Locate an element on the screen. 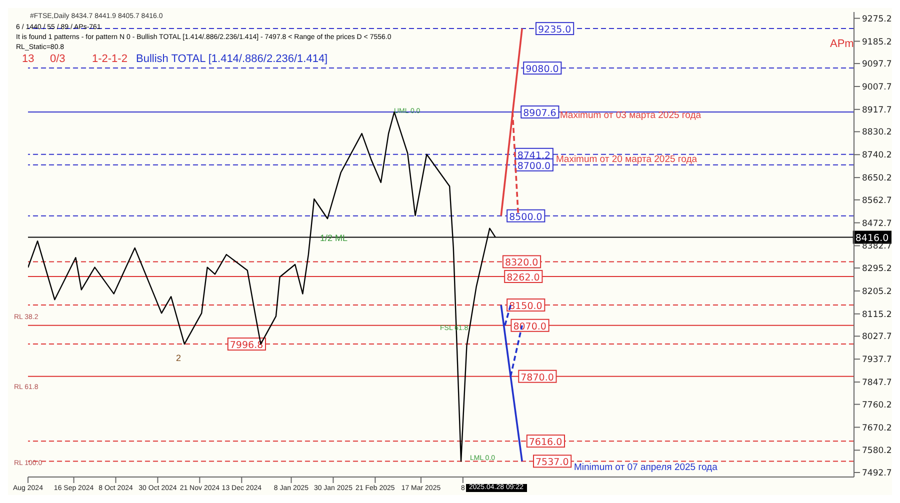 The width and height of the screenshot is (900, 503). y-tick-label: 8115.2 is located at coordinates (877, 315).